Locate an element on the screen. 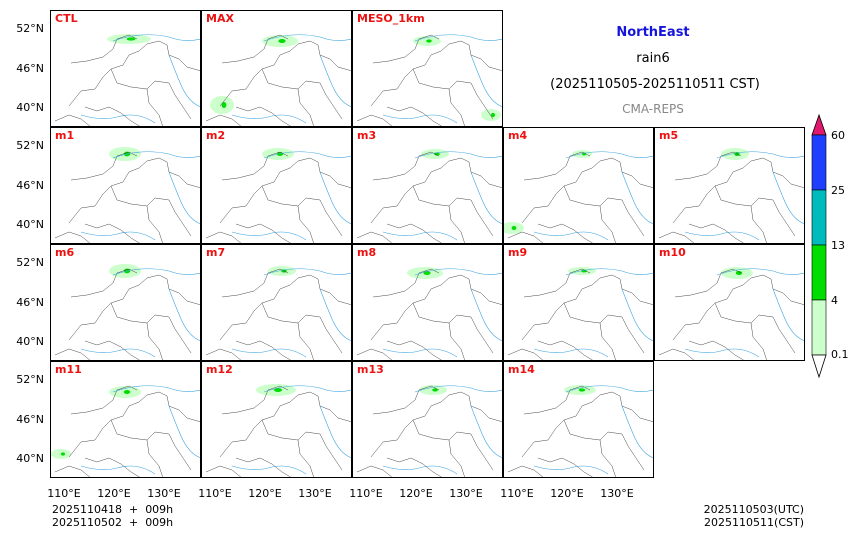 The height and width of the screenshot is (541, 860). valid-cst: 2025110511(CST) is located at coordinates (754, 522).